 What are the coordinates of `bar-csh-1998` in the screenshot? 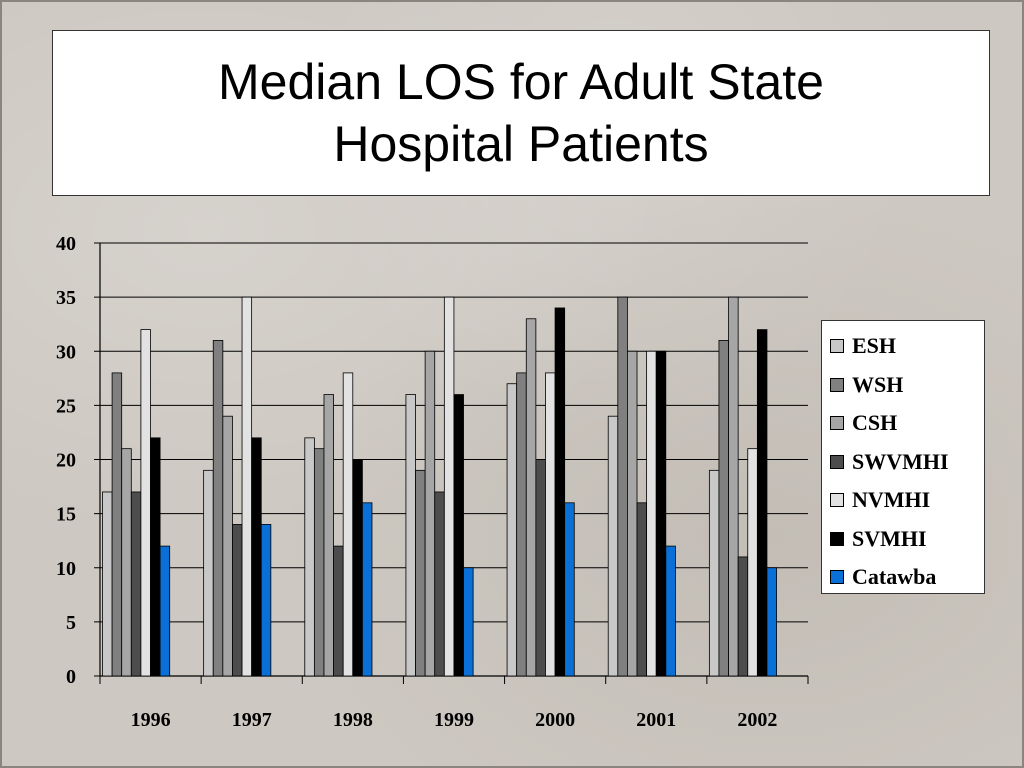 It's located at (328, 535).